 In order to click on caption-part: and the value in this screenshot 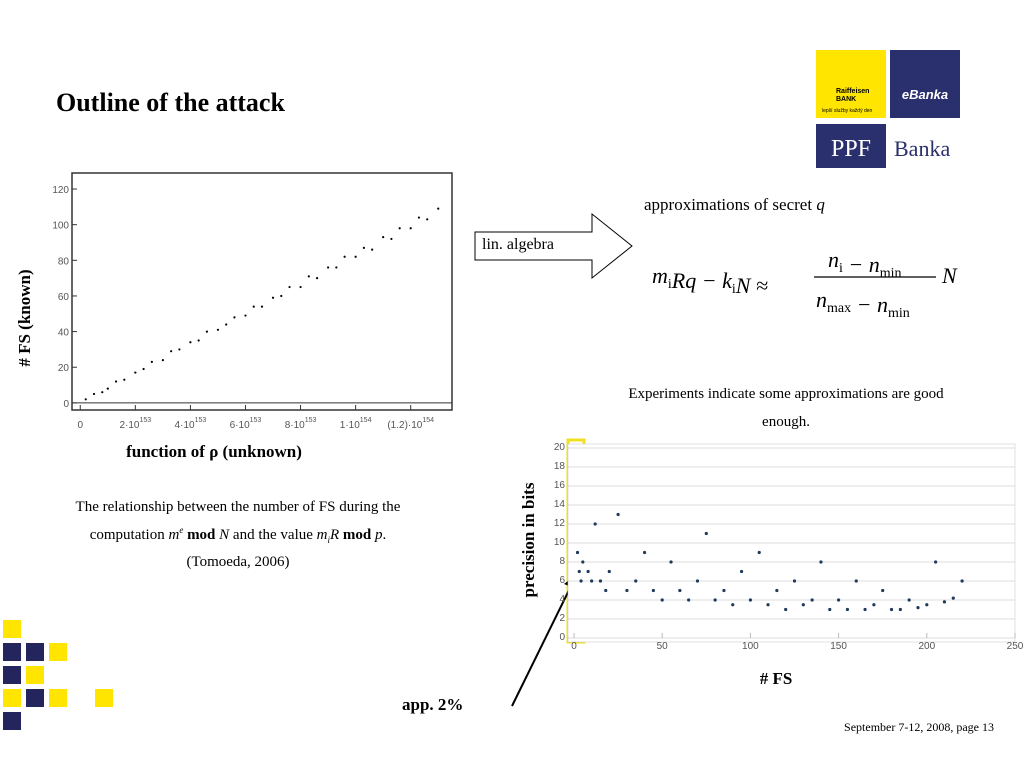, I will do `click(272, 535)`.